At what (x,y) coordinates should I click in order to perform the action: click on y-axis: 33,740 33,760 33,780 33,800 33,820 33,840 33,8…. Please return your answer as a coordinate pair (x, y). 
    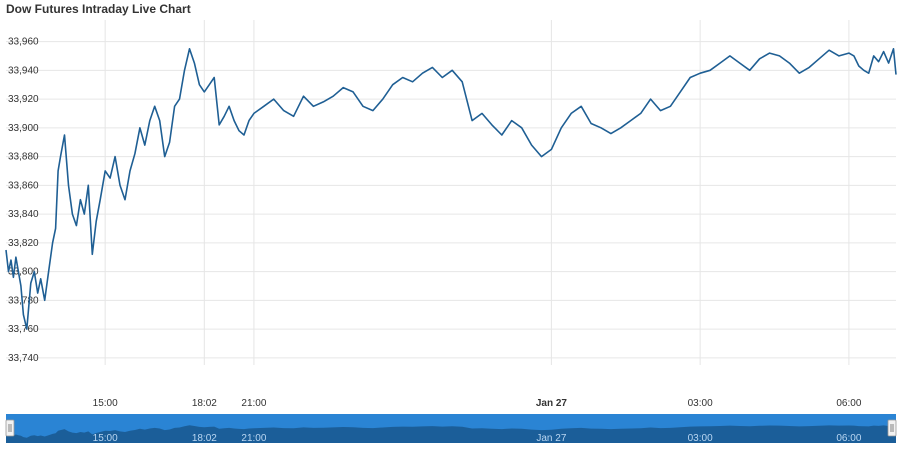
    Looking at the image, I should click on (23, 200).